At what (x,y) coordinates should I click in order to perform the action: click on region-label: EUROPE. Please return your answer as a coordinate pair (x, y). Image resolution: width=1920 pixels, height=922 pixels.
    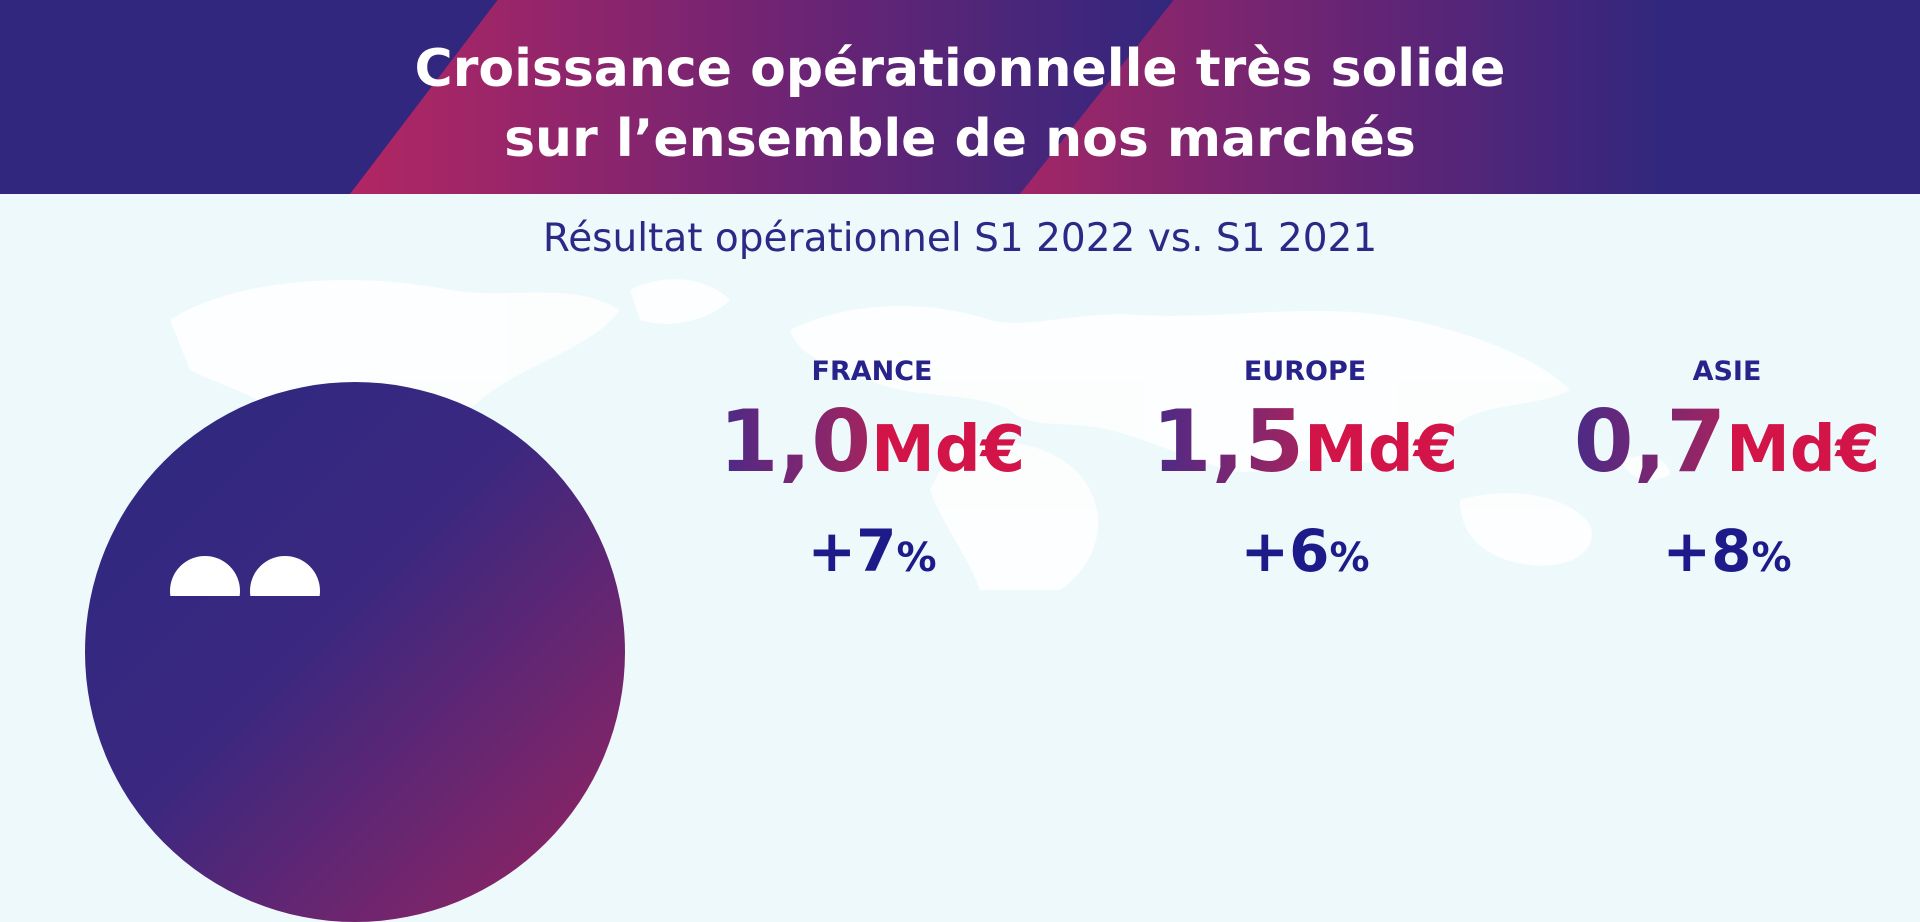
    Looking at the image, I should click on (1305, 371).